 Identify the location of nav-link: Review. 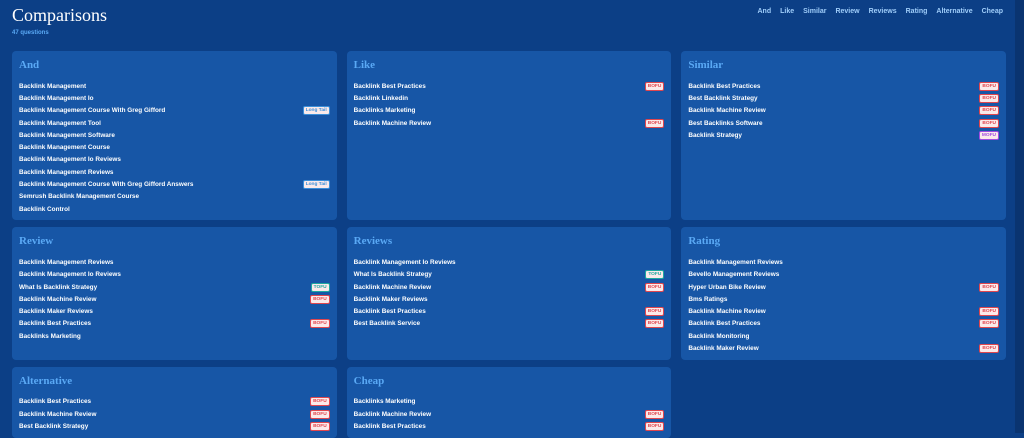
(847, 11).